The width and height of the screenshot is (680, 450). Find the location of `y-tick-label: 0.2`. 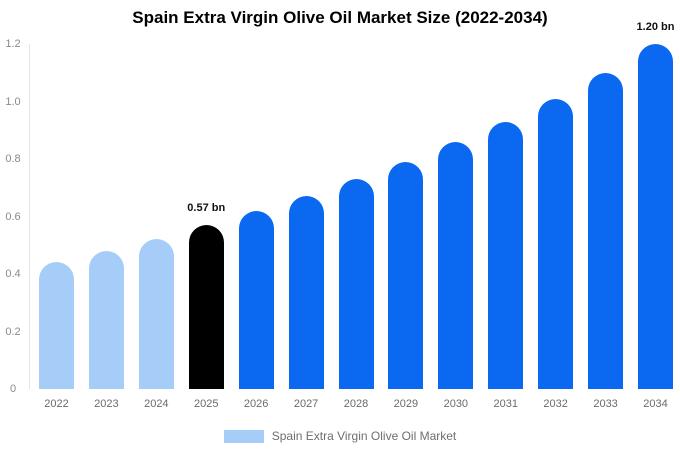

y-tick-label: 0.2 is located at coordinates (13, 331).